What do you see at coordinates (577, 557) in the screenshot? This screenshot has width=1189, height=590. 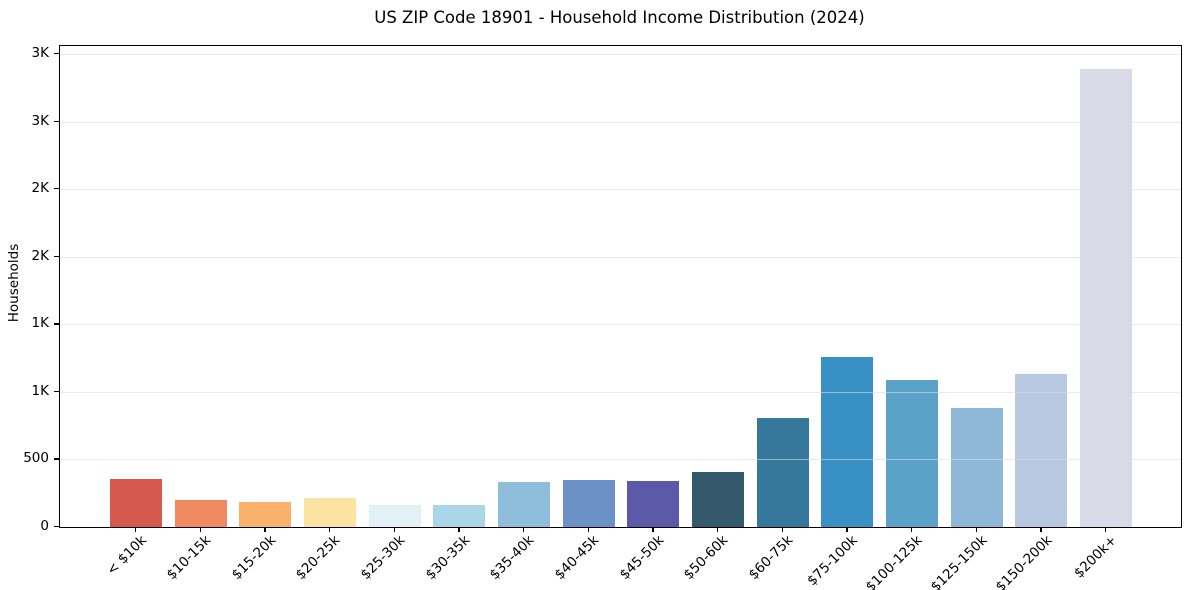 I see `x-tick-label: $40-45k` at bounding box center [577, 557].